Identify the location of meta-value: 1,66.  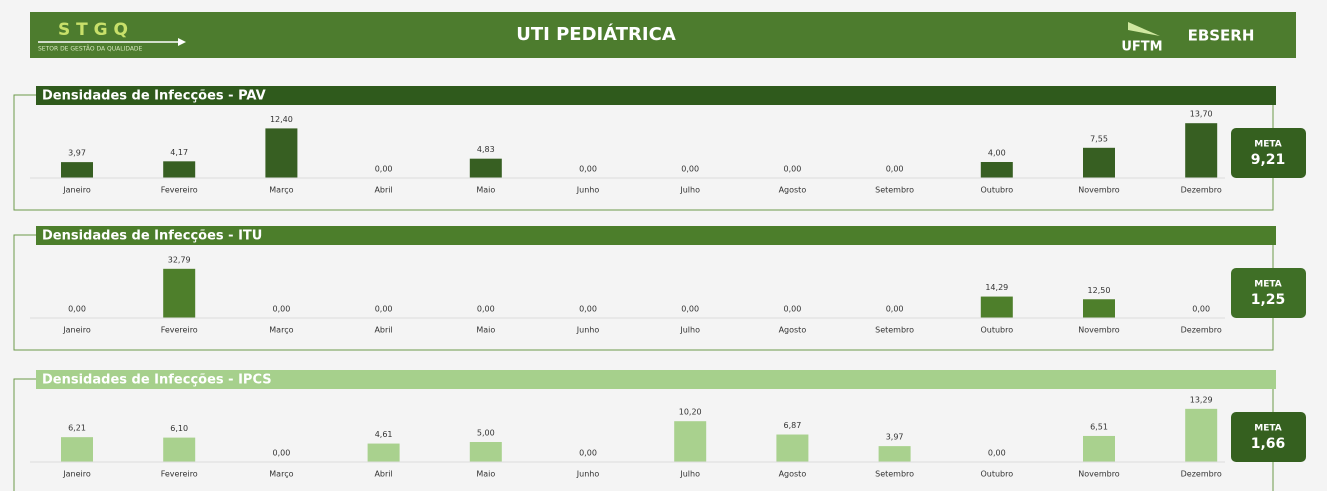
(1268, 444).